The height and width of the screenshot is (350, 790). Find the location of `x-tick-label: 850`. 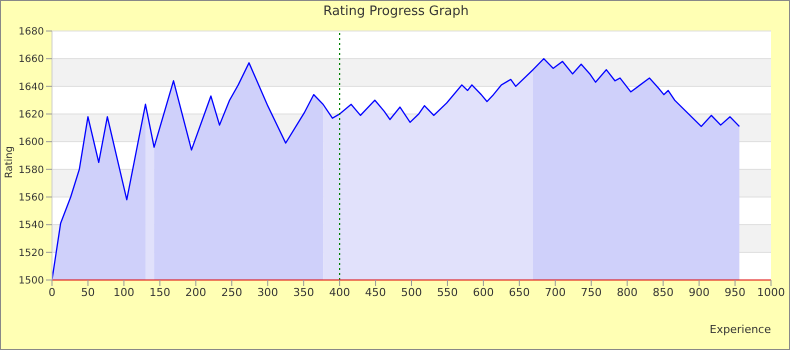

x-tick-label: 850 is located at coordinates (663, 292).